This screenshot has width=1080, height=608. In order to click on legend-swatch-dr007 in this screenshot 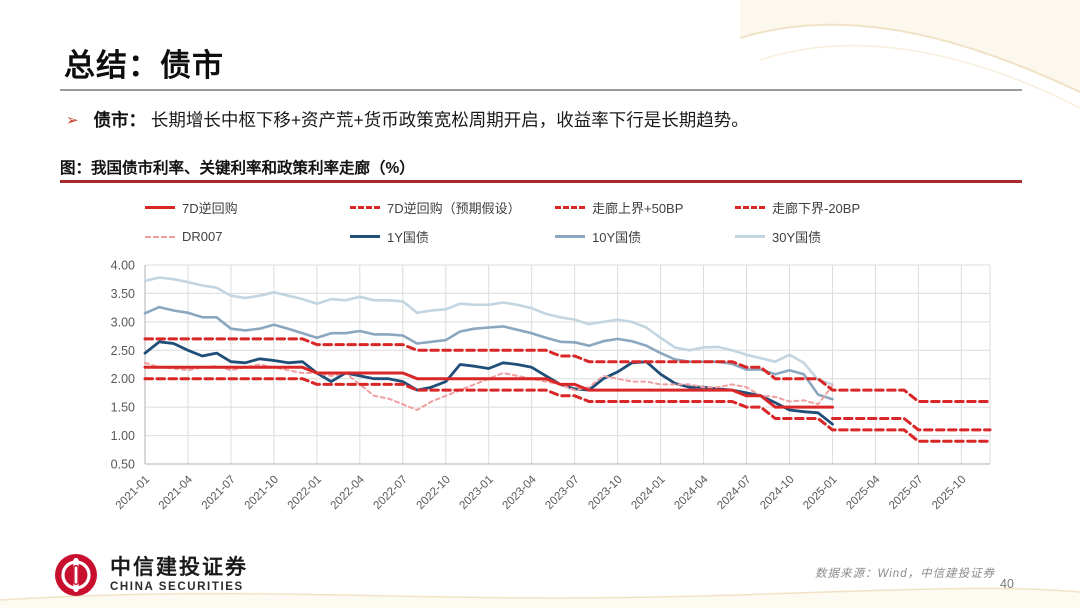, I will do `click(160, 236)`.